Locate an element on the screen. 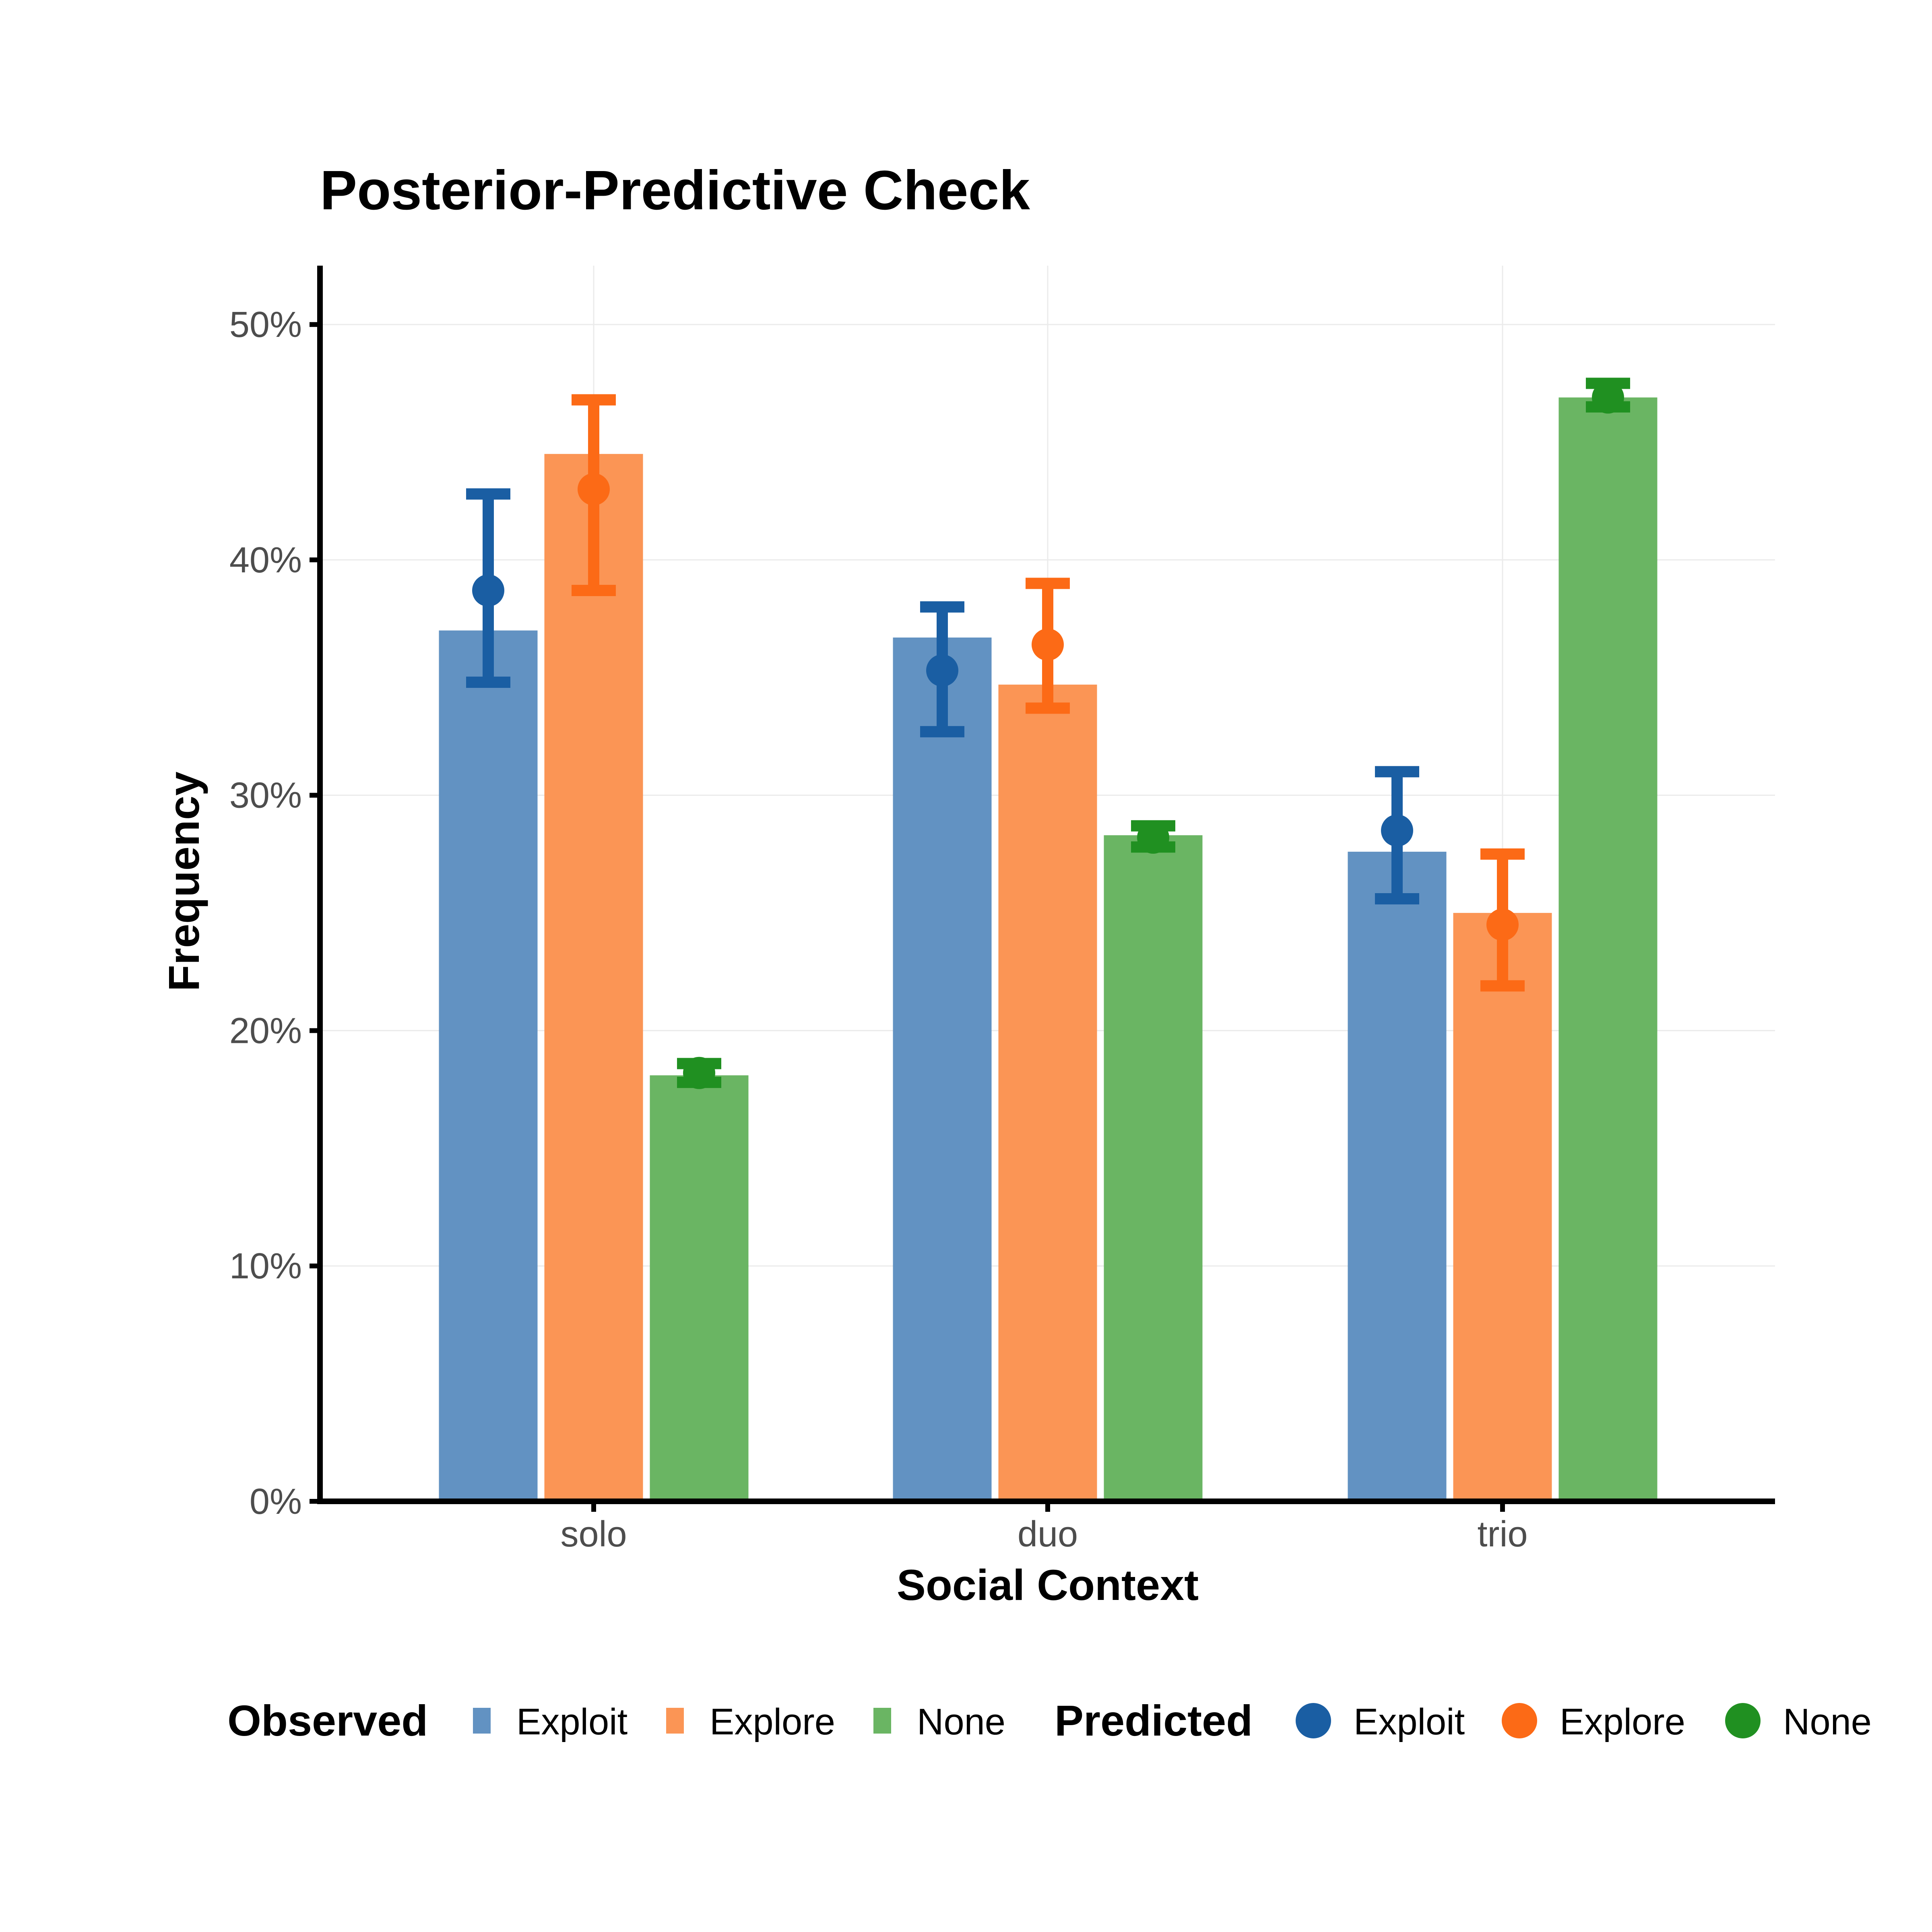 Image resolution: width=1932 pixels, height=1932 pixels. y-tick-label-5: 50% is located at coordinates (265, 325).